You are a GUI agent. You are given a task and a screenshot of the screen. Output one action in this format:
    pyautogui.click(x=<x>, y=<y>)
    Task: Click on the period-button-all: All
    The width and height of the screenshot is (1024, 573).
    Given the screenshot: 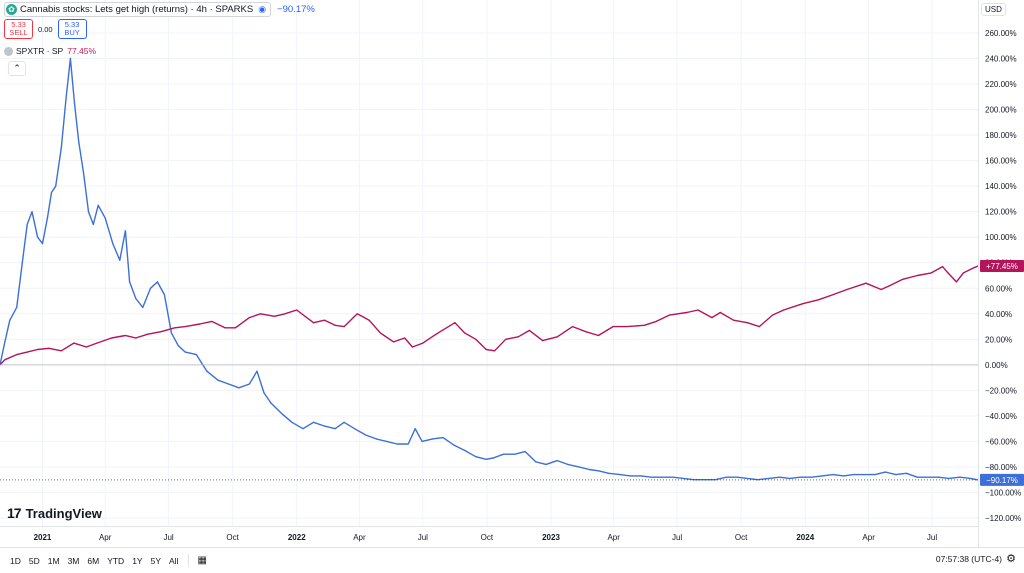 What is the action you would take?
    pyautogui.click(x=174, y=560)
    